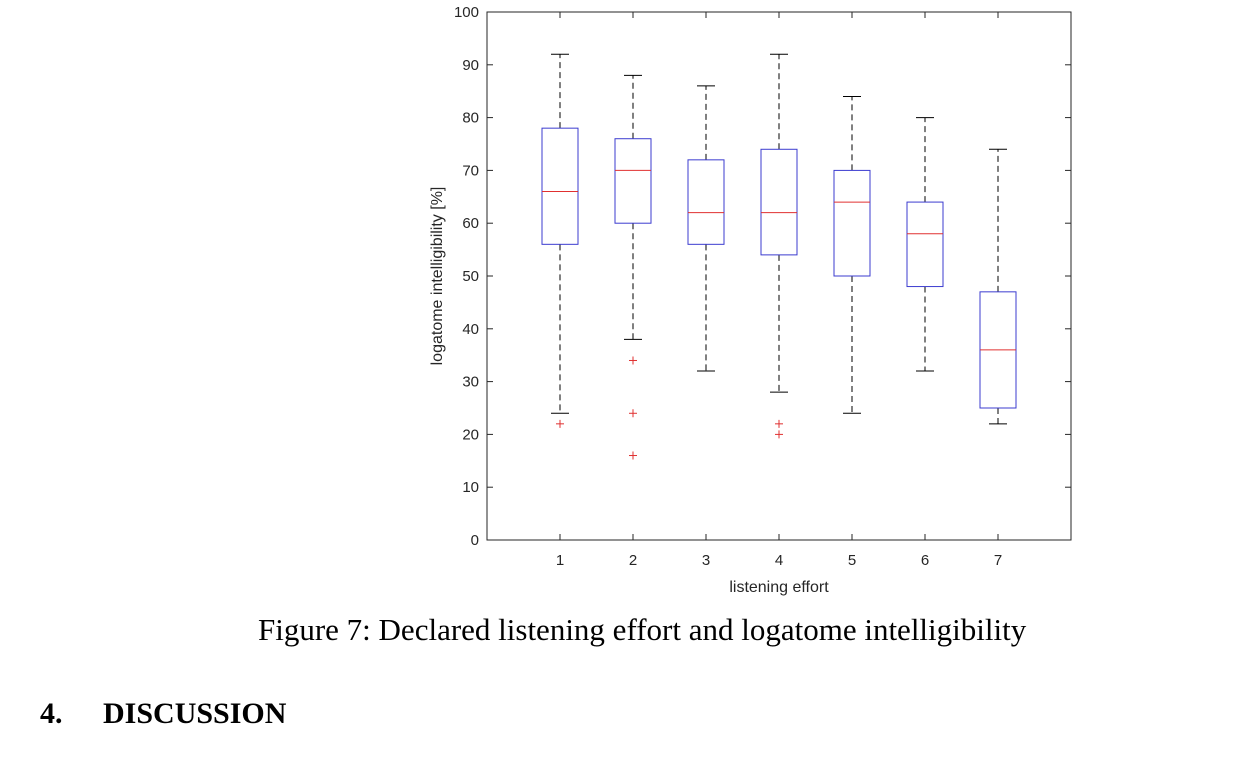  What do you see at coordinates (852, 560) in the screenshot?
I see `x-tick-label: 5` at bounding box center [852, 560].